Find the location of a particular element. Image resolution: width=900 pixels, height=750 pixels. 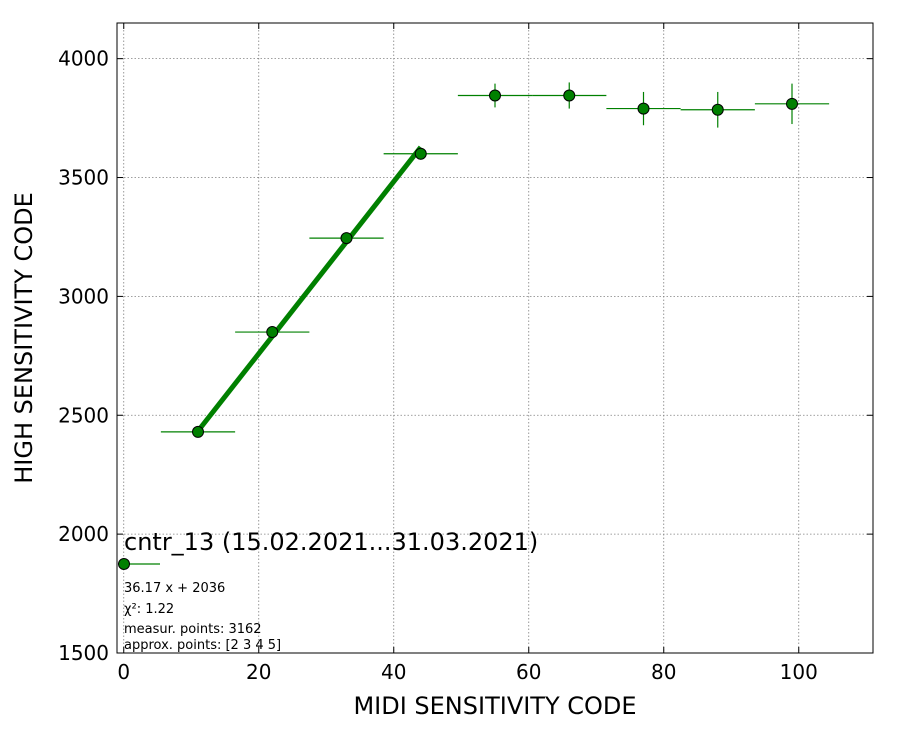

x-tick-label: 100 is located at coordinates (799, 672).